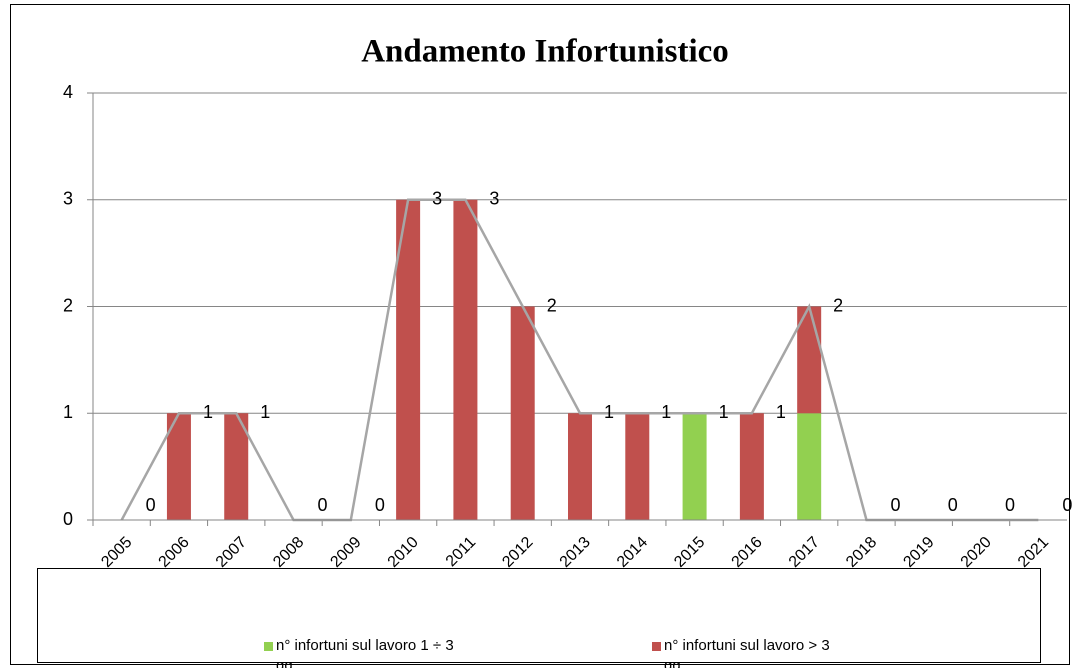 The width and height of the screenshot is (1080, 668). I want to click on y-tick-label: 2, so click(68, 305).